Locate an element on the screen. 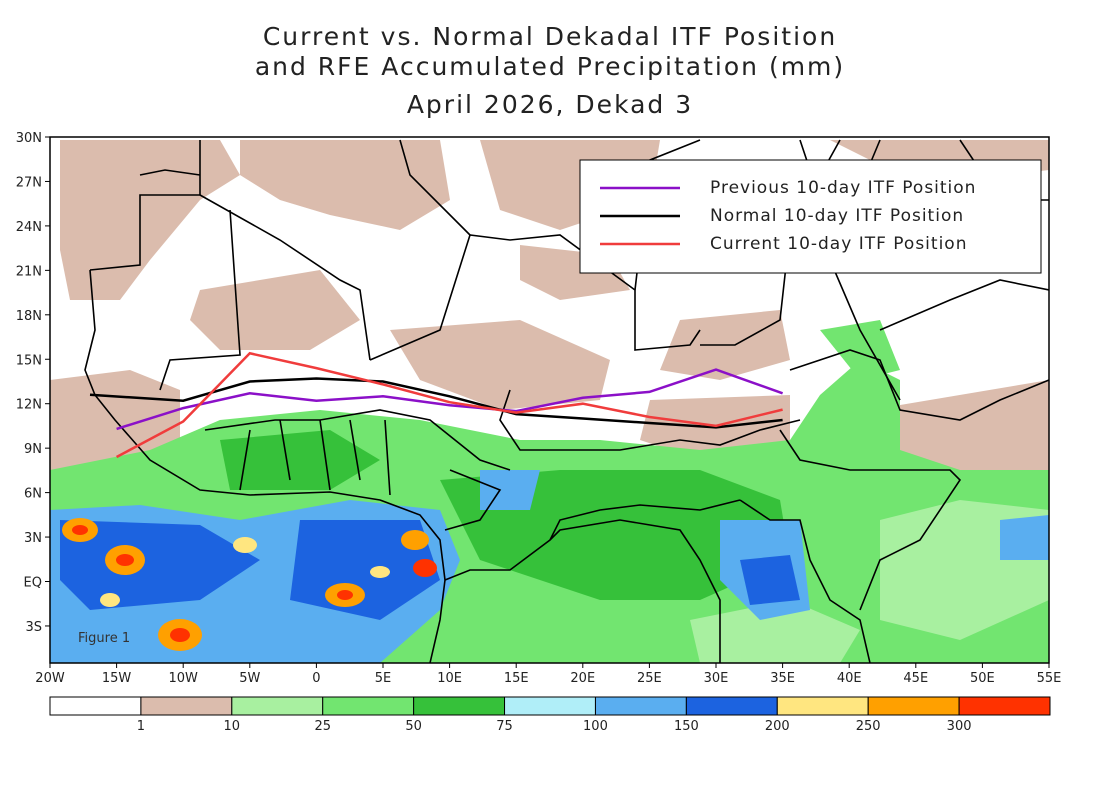 Image resolution: width=1100 pixels, height=800 pixels. lon-tick-label: 20E is located at coordinates (582, 678).